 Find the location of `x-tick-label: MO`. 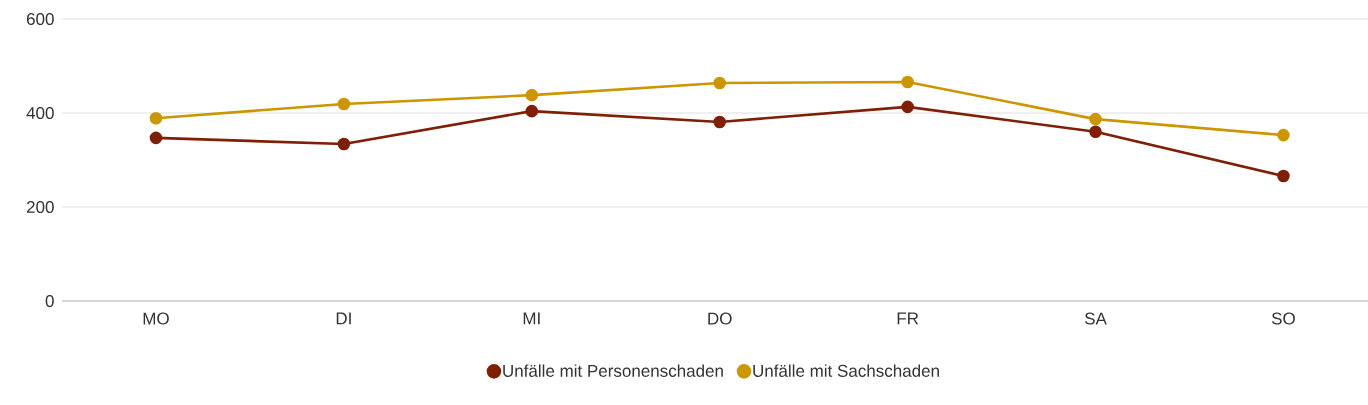

x-tick-label: MO is located at coordinates (156, 318).